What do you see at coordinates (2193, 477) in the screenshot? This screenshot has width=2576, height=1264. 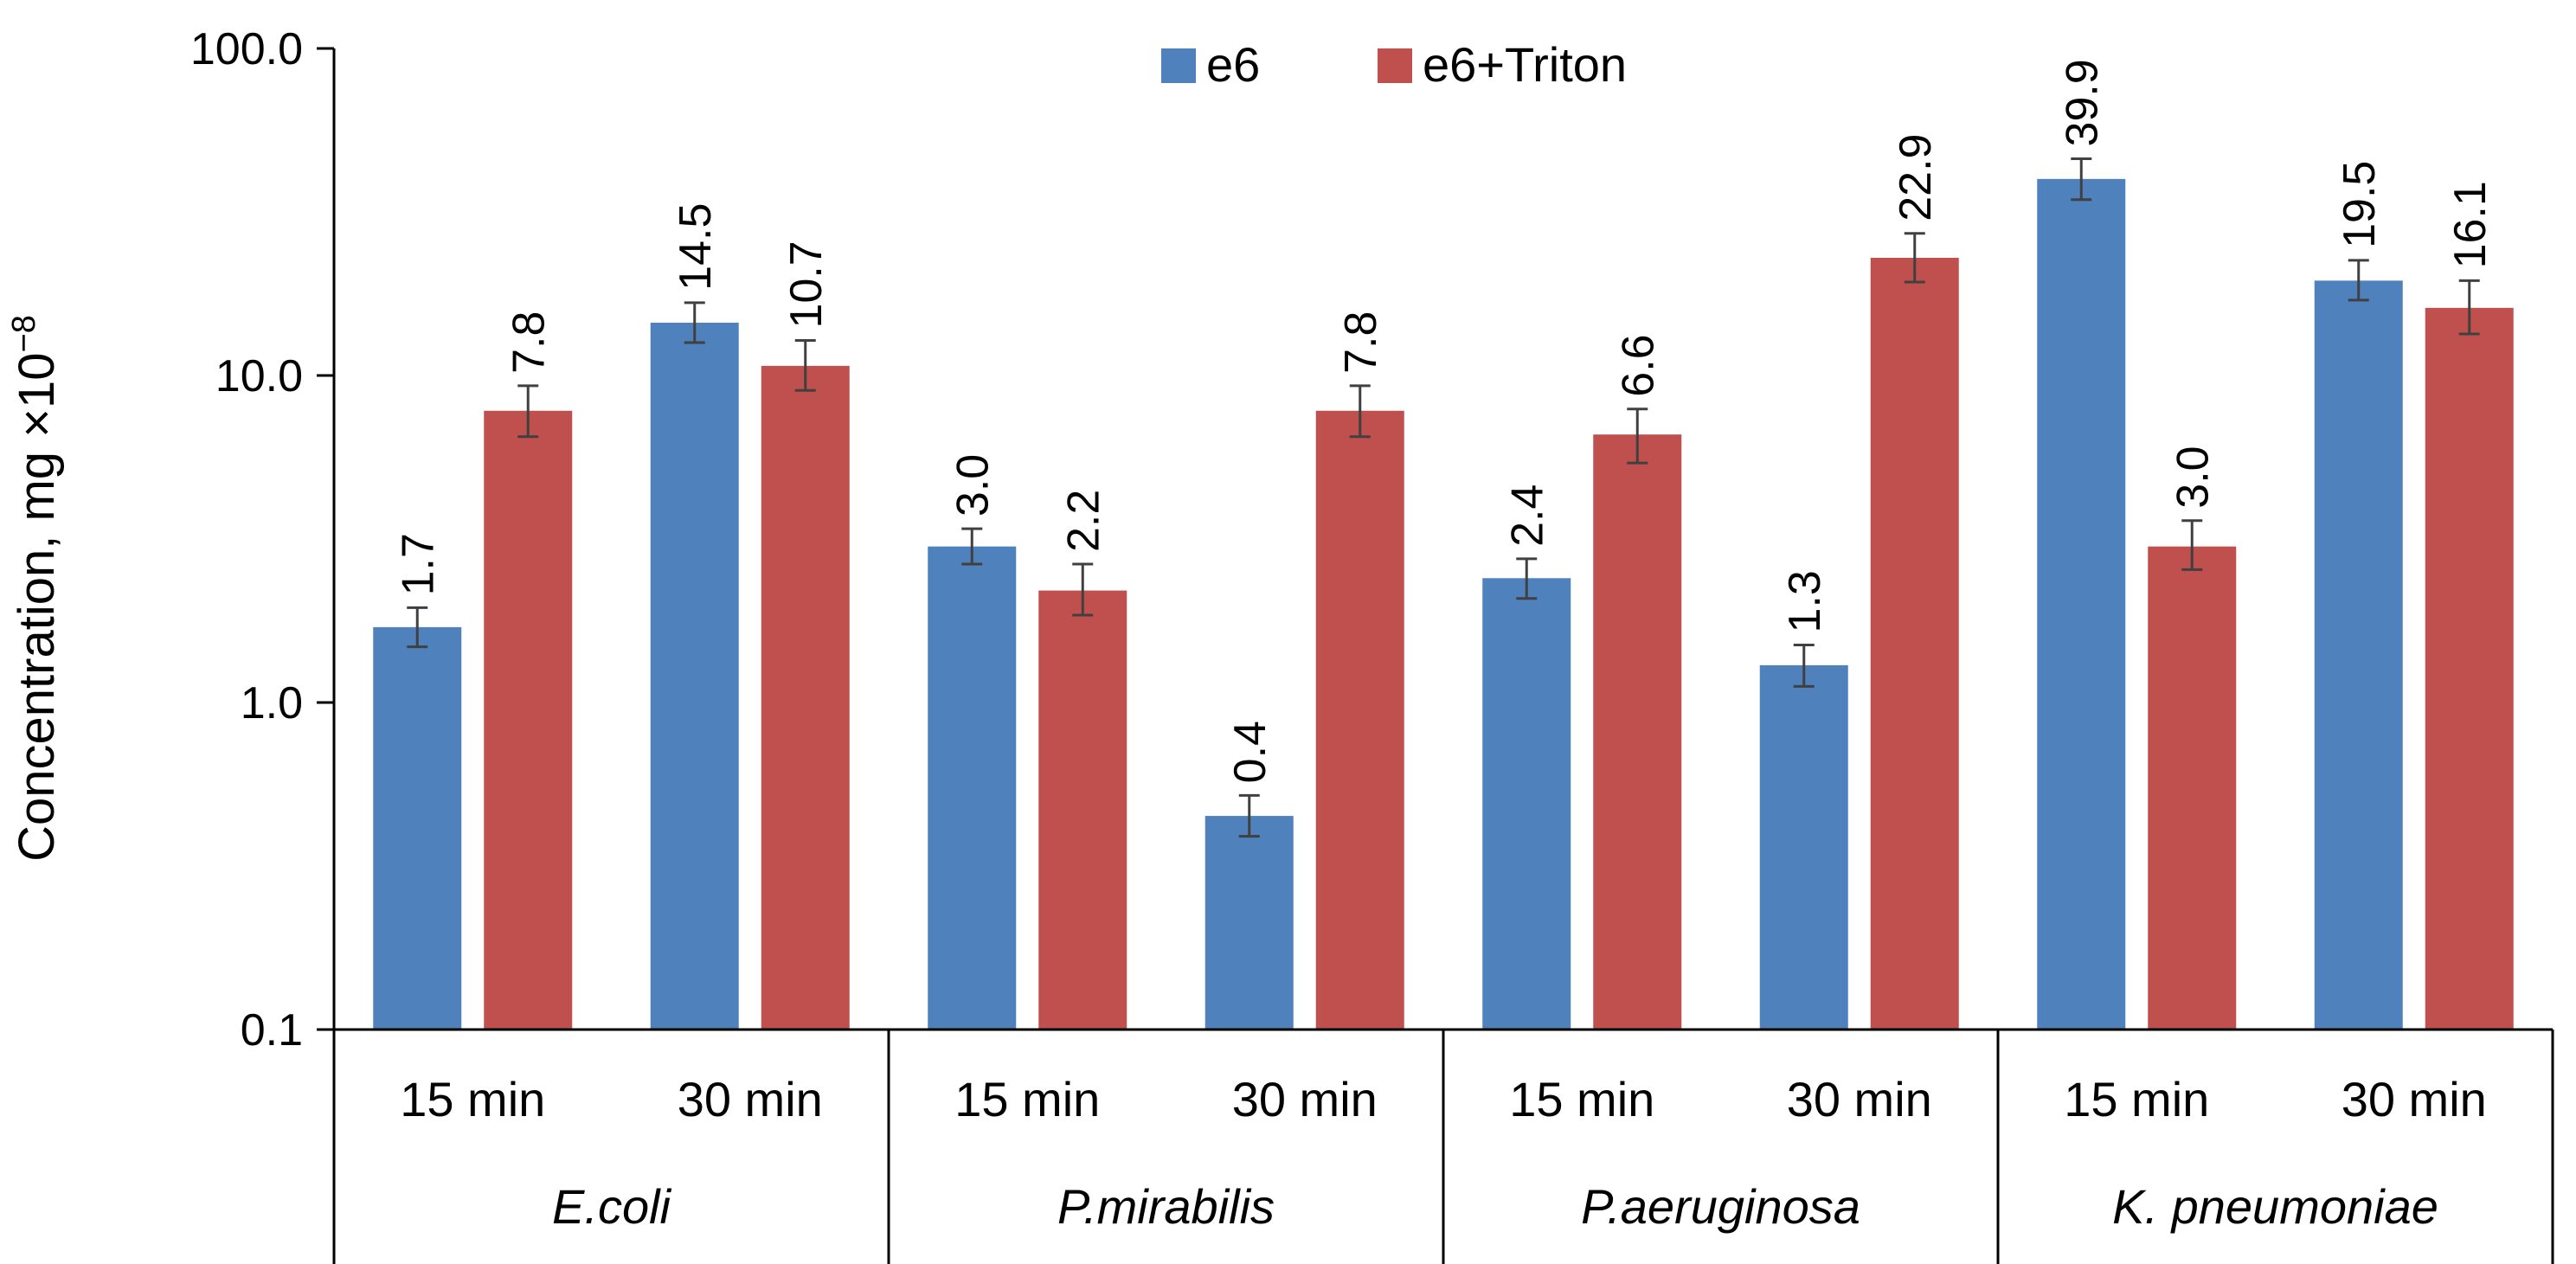 I see `data-label-e6-triton-k-pneumoniae-15-min: 3.0` at bounding box center [2193, 477].